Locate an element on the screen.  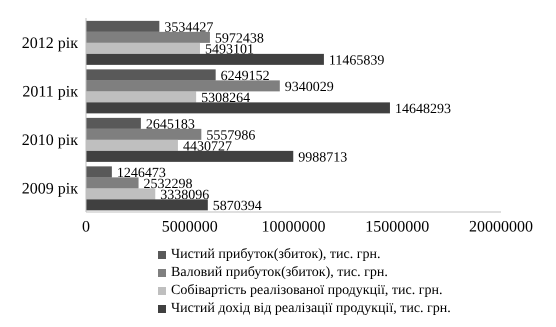
data-label: 5870394 is located at coordinates (237, 206).